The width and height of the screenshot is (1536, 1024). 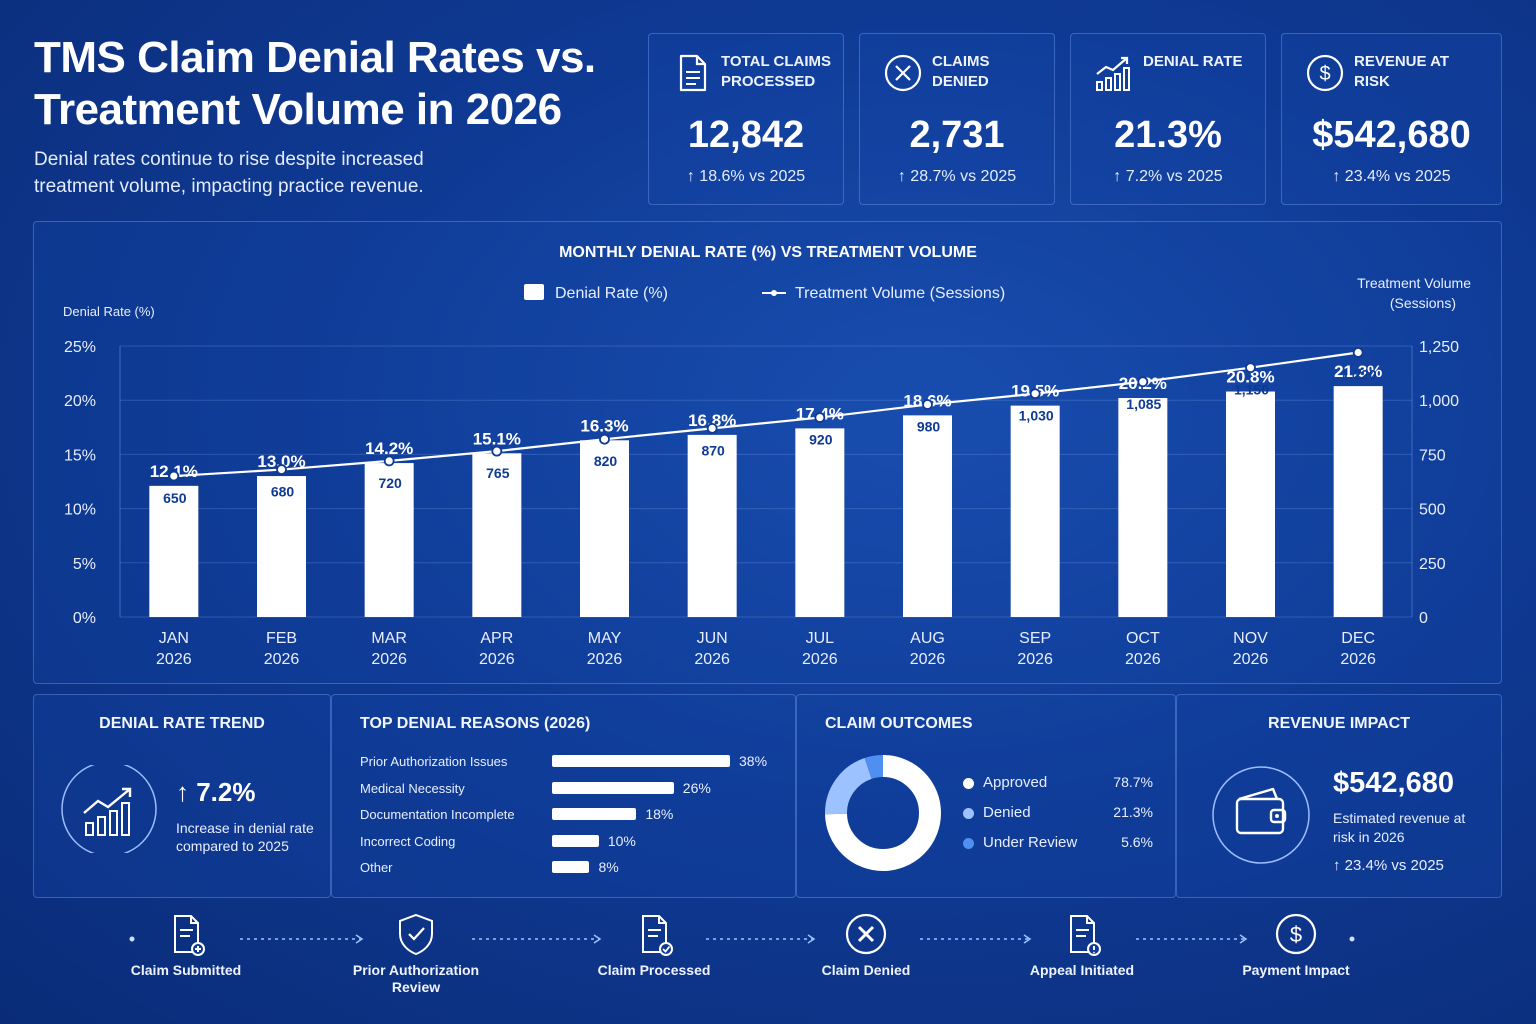 I want to click on y-right-tick-label: 1,250, so click(x=1439, y=347).